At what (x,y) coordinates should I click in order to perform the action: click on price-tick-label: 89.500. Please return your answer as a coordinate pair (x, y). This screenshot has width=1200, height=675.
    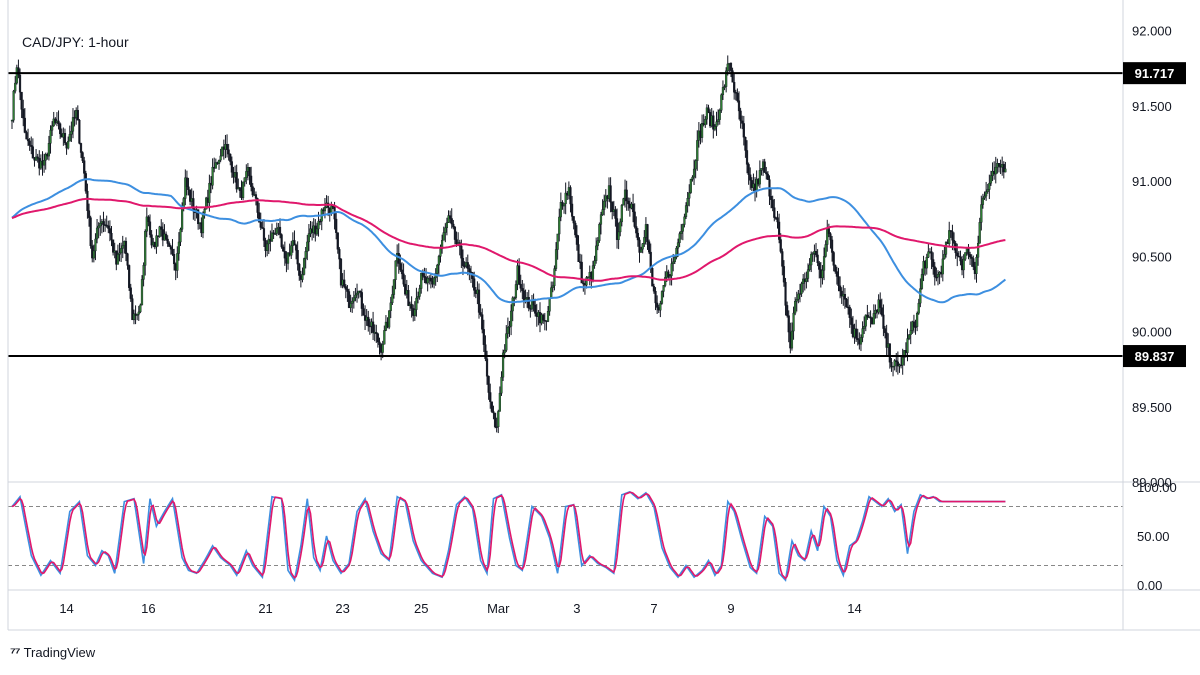
    Looking at the image, I should click on (1152, 407).